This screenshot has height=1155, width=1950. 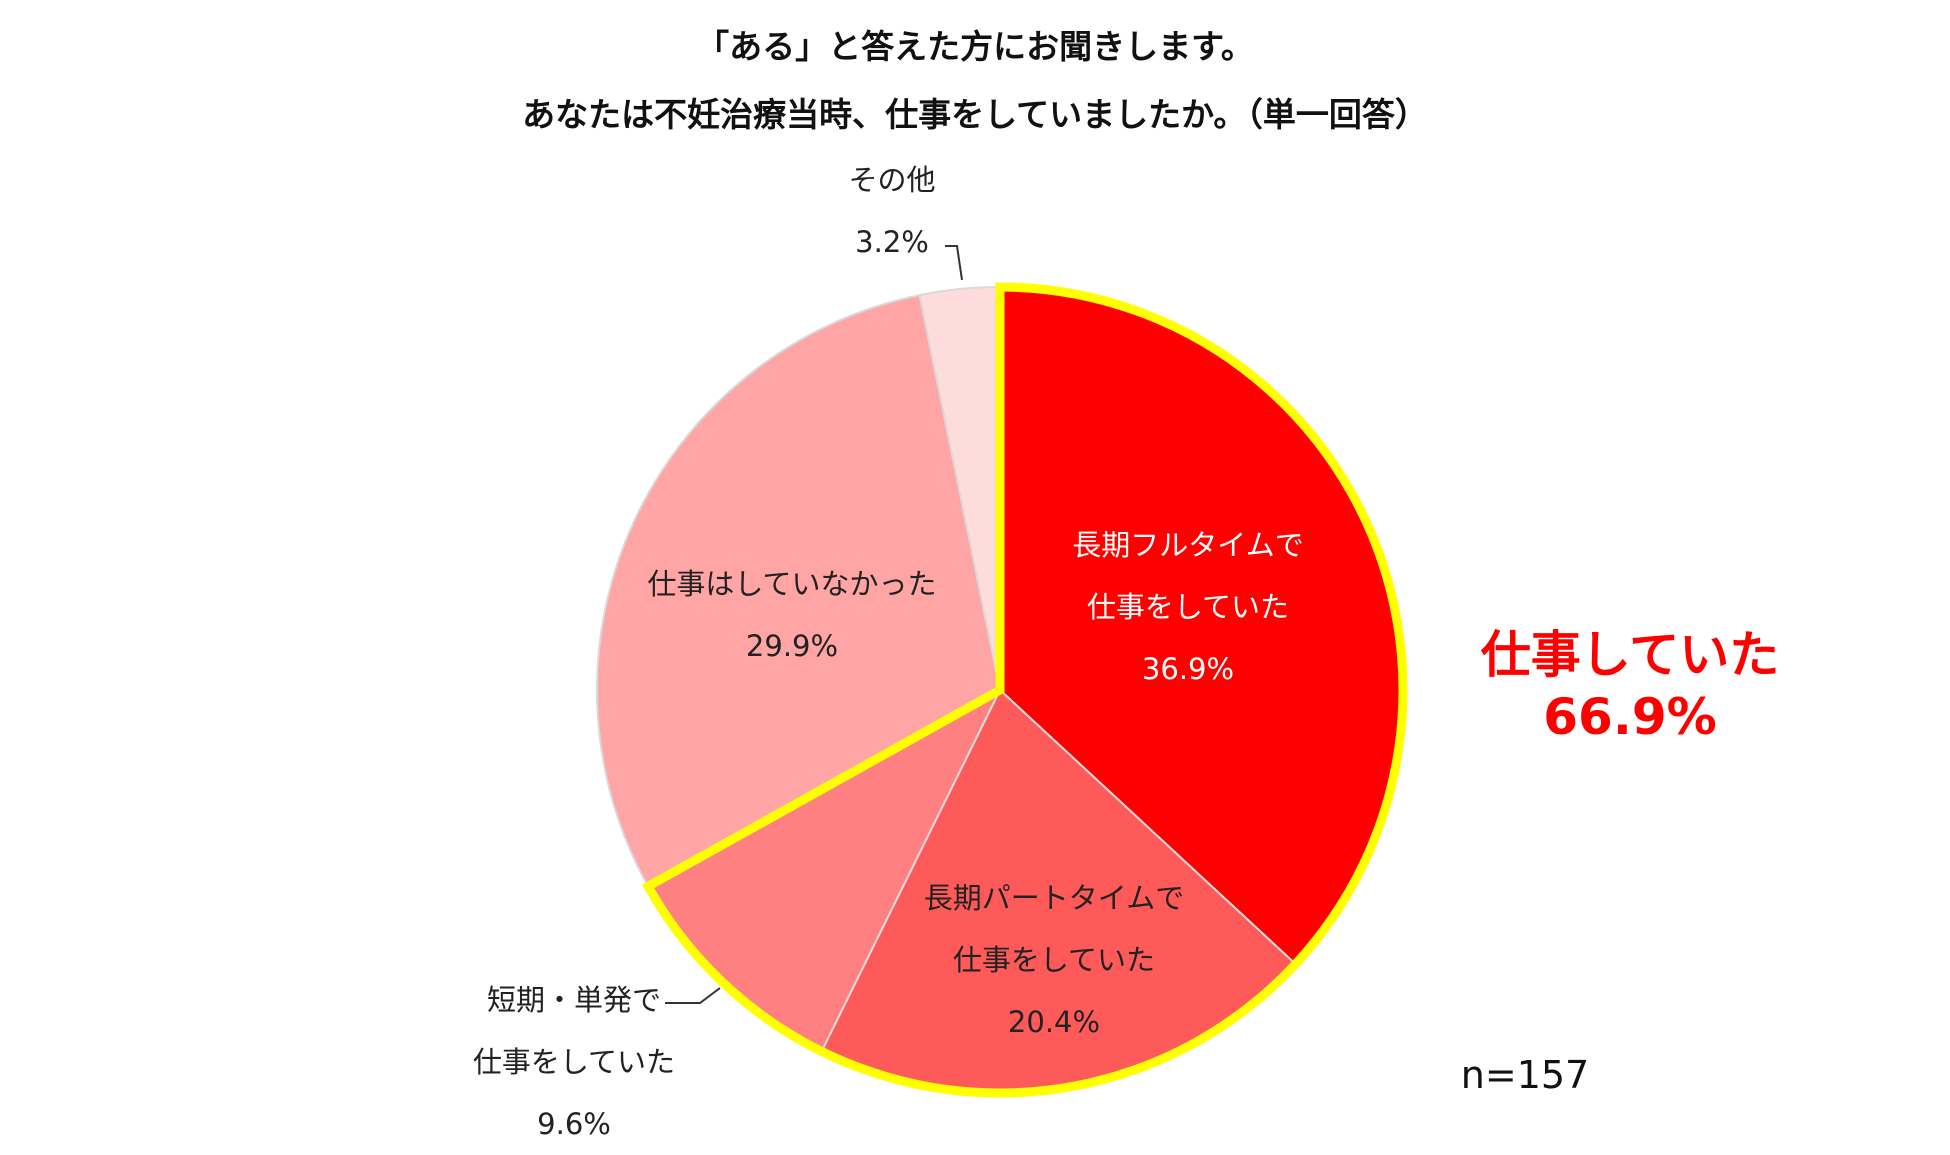 I want to click on slice-value-label-4: 3.2%, so click(x=892, y=242).